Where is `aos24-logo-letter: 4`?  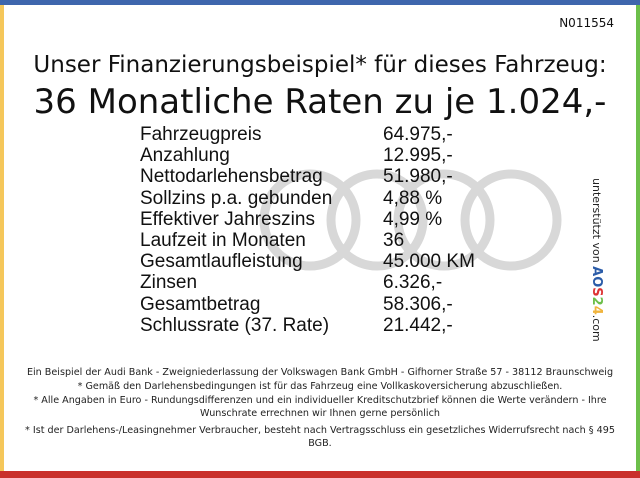
aos24-logo-letter: 4 is located at coordinates (596, 310).